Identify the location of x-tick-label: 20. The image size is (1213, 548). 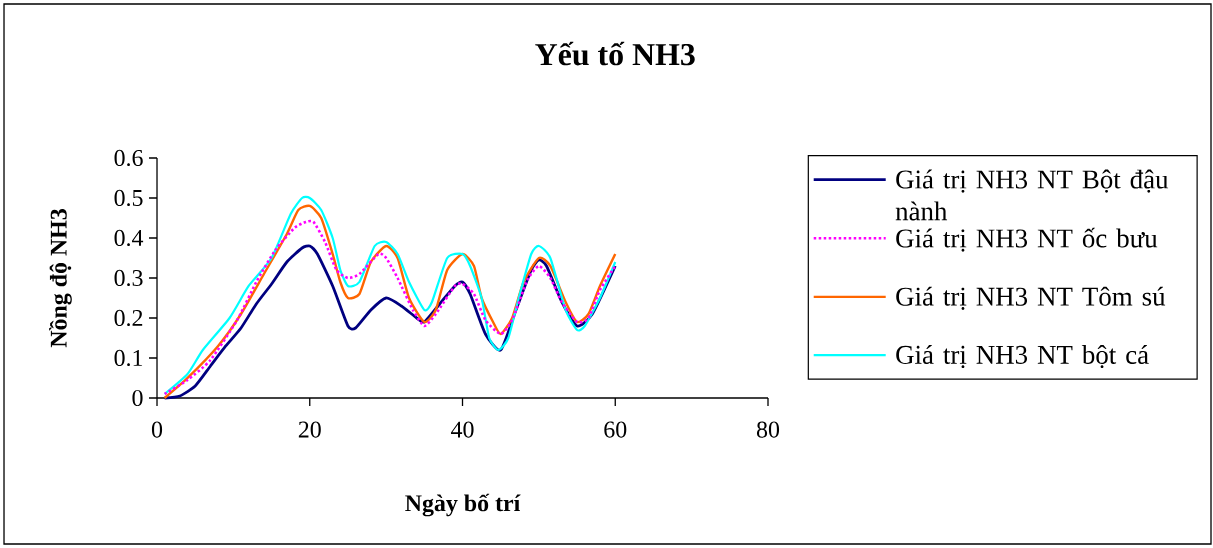
(309, 429).